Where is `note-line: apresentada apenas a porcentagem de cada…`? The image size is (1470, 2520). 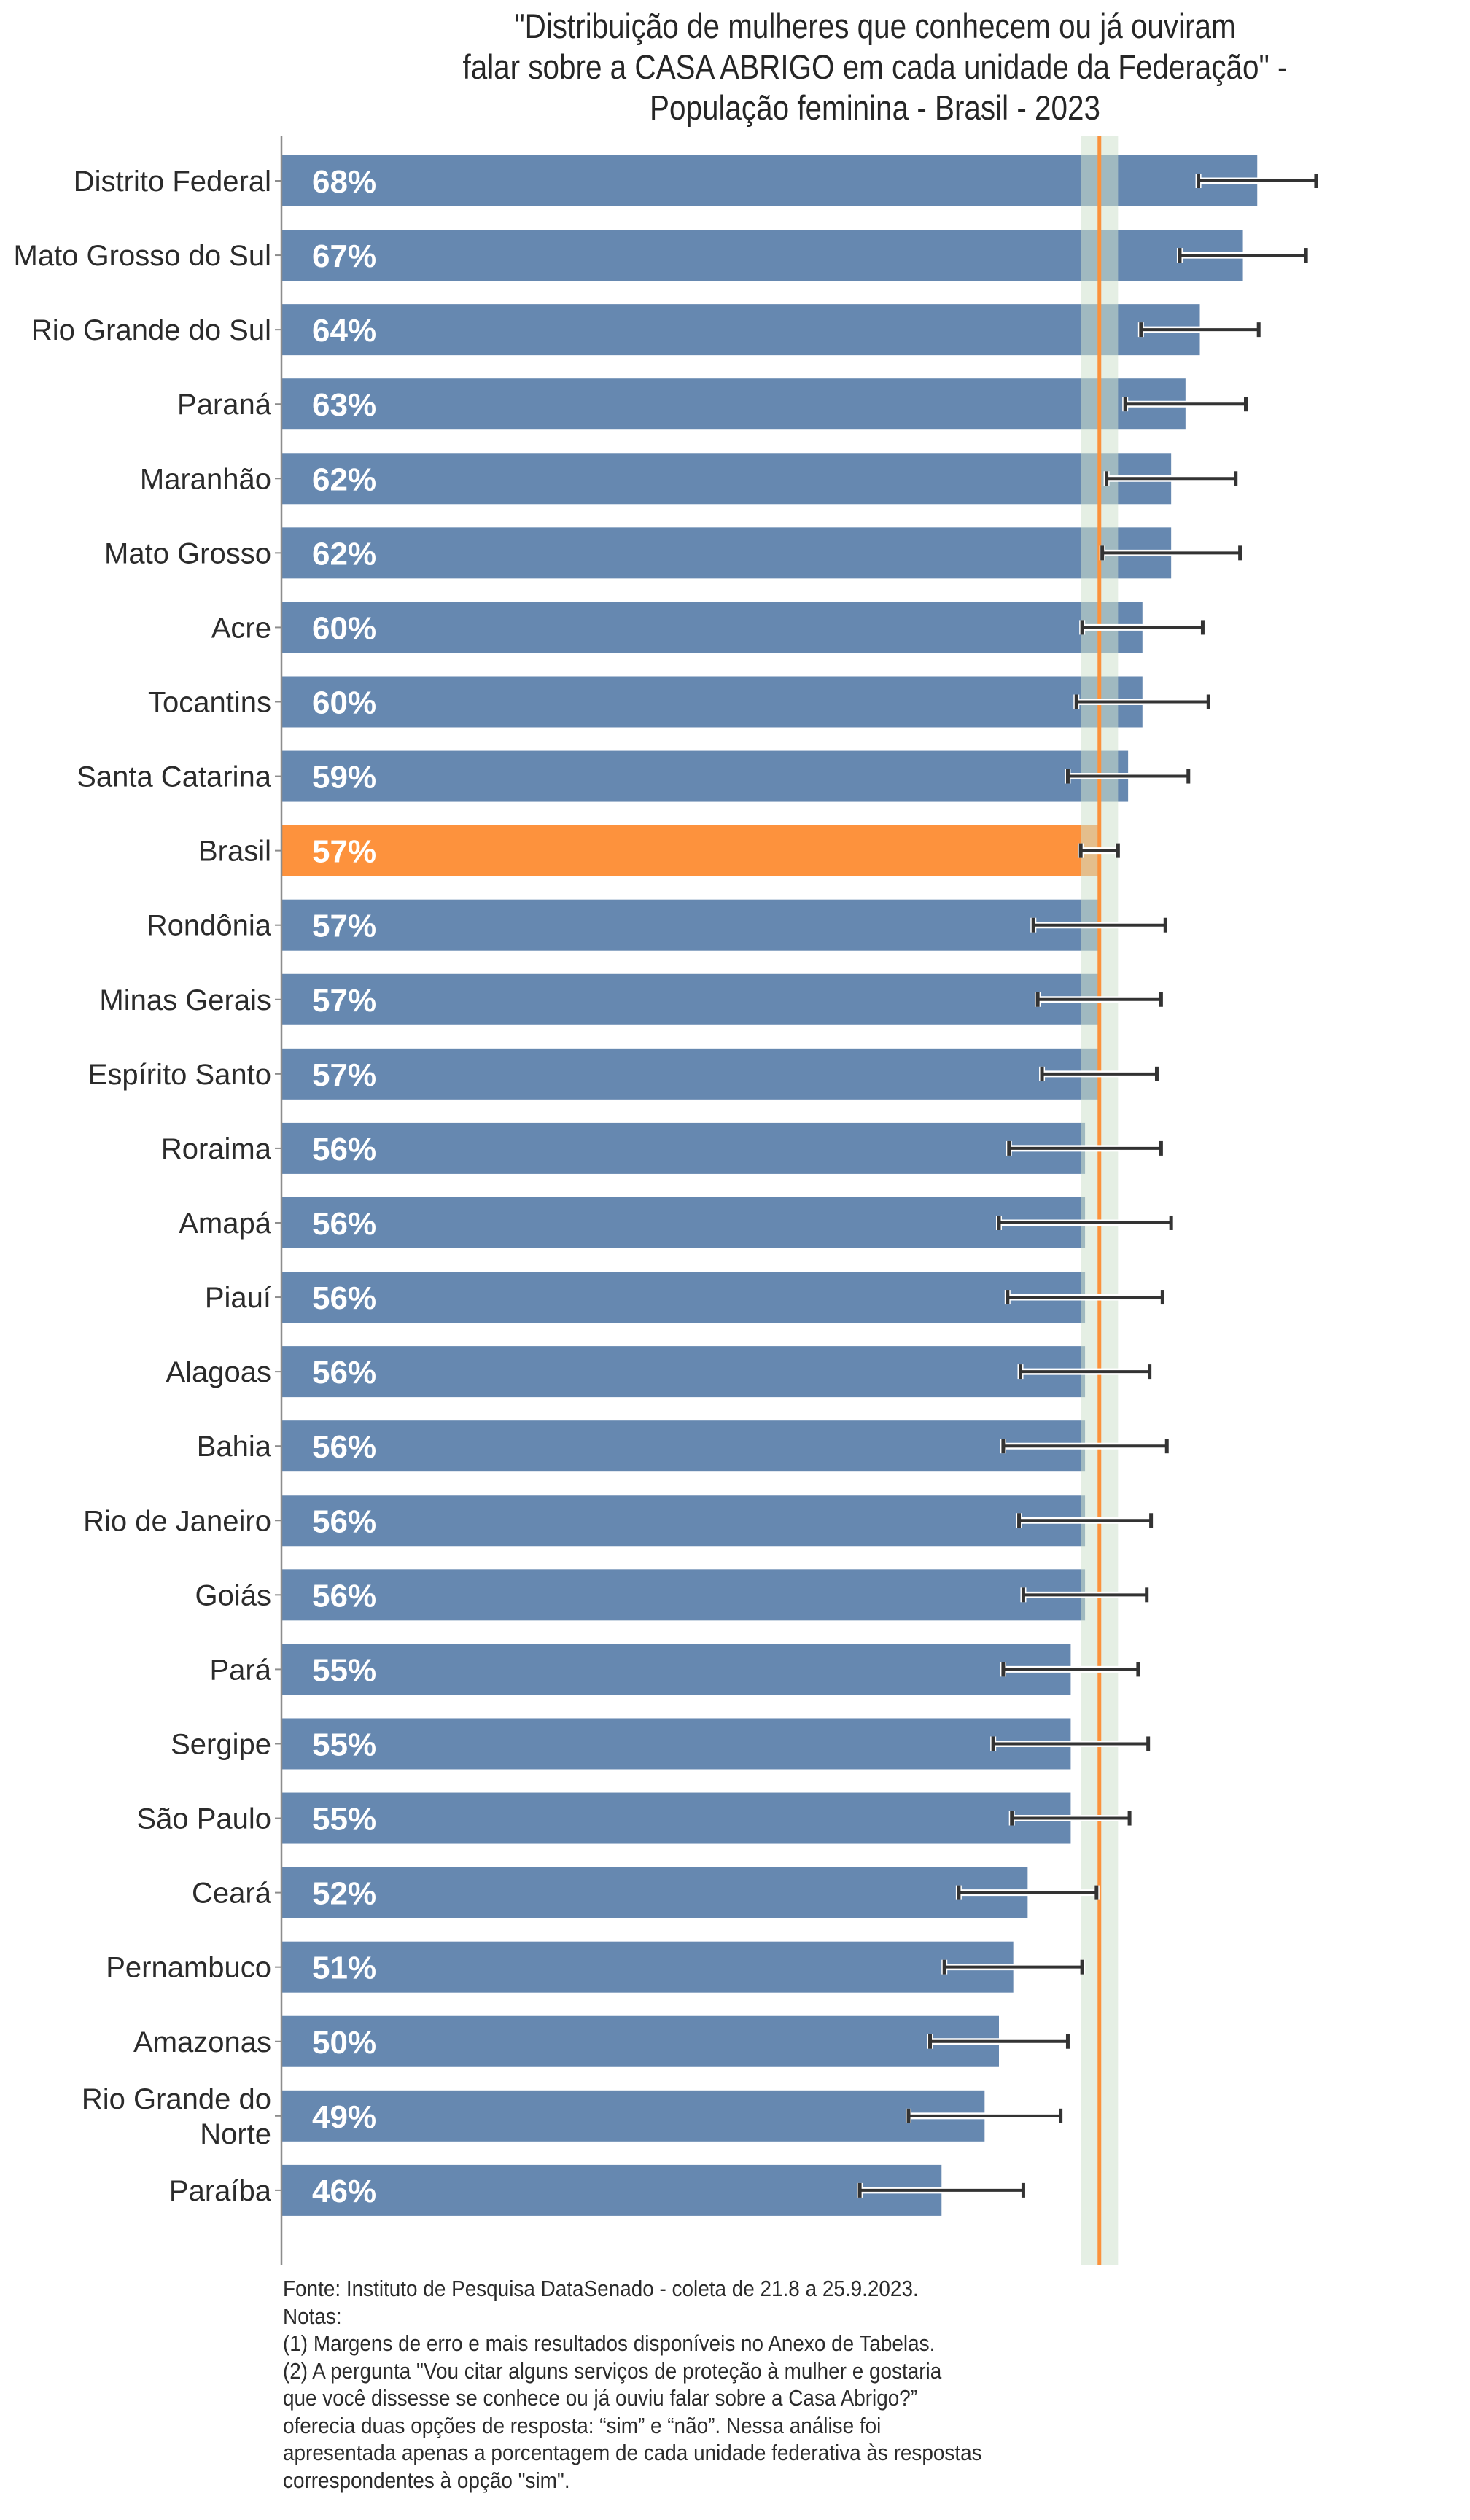
note-line: apresentada apenas a porcentagem de cada… is located at coordinates (632, 2452).